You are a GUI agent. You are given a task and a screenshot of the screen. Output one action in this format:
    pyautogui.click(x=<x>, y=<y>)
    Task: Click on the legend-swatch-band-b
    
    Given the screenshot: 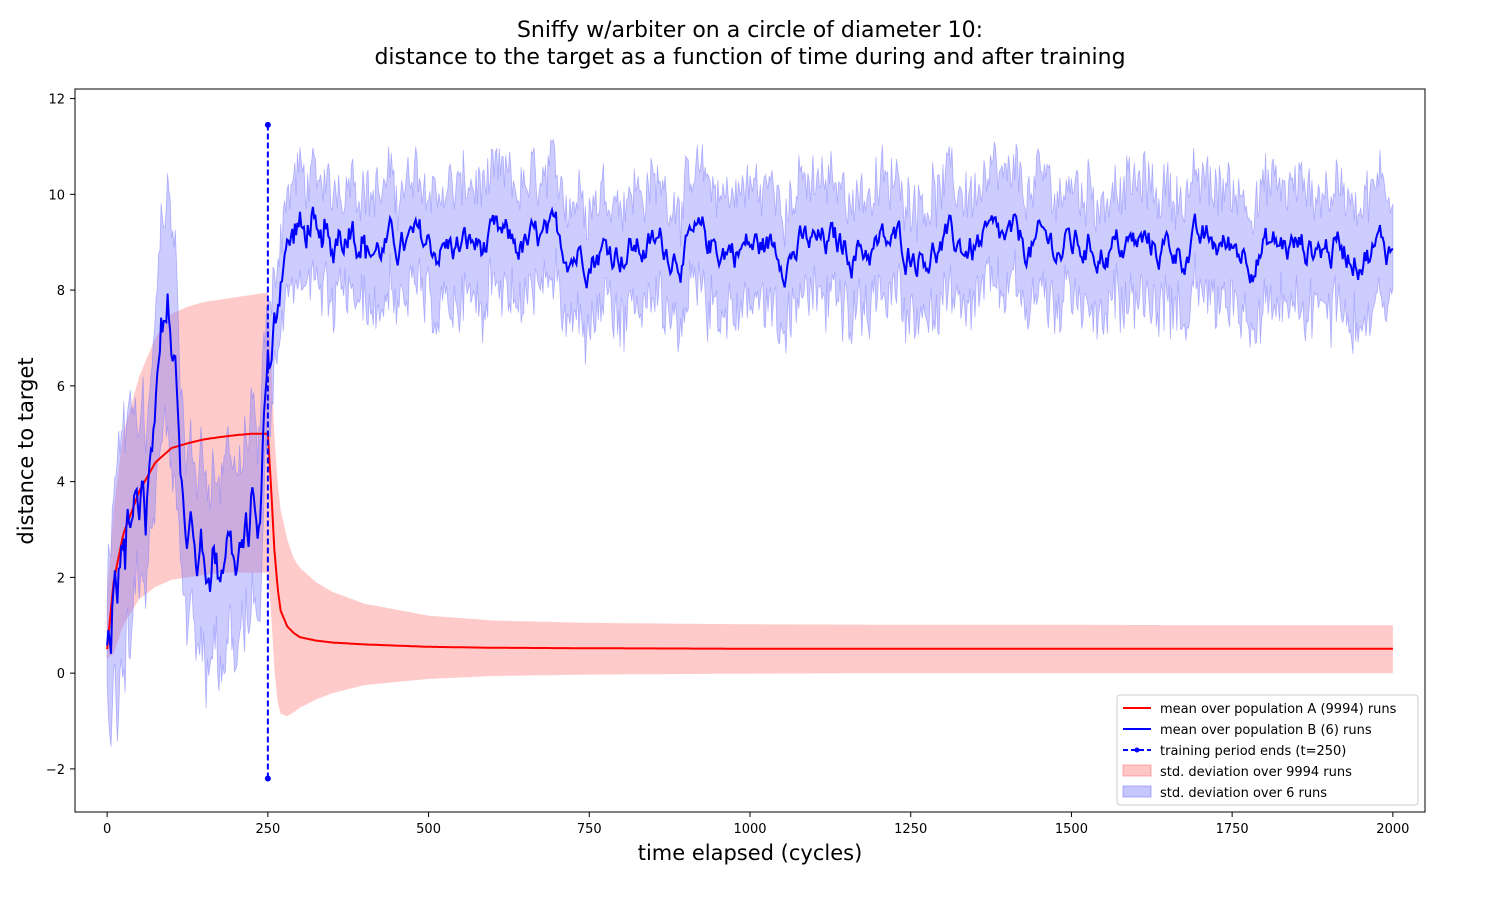 What is the action you would take?
    pyautogui.click(x=1137, y=791)
    